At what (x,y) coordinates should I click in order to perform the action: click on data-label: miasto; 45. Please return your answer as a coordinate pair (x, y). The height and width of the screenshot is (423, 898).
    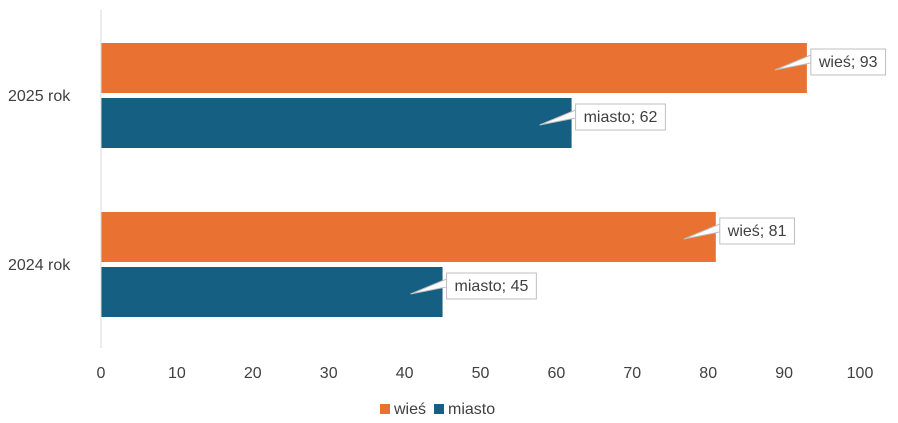
    Looking at the image, I should click on (473, 286).